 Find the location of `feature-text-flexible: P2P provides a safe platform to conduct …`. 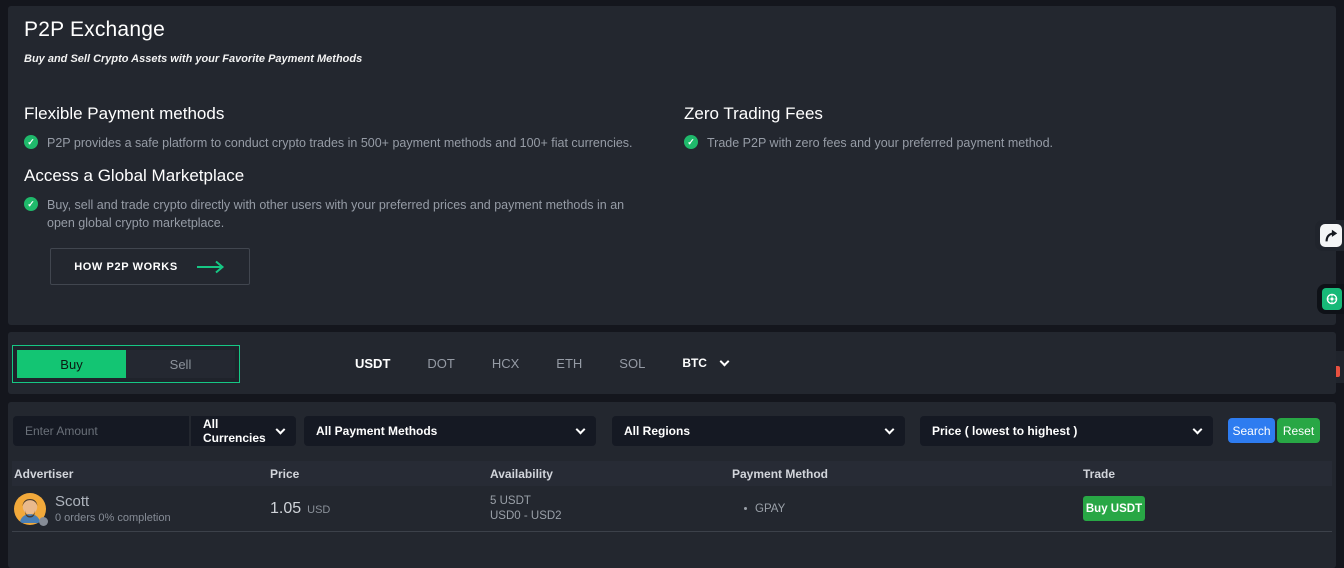

feature-text-flexible: P2P provides a safe platform to conduct … is located at coordinates (340, 143).